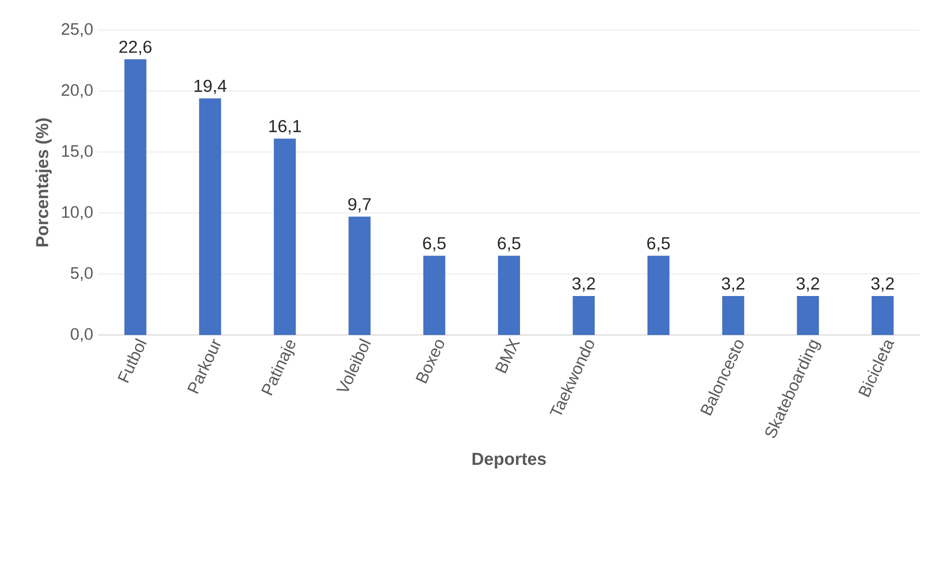 Image resolution: width=937 pixels, height=562 pixels. Describe the element at coordinates (77, 152) in the screenshot. I see `y-tick-label: 15,0` at that location.